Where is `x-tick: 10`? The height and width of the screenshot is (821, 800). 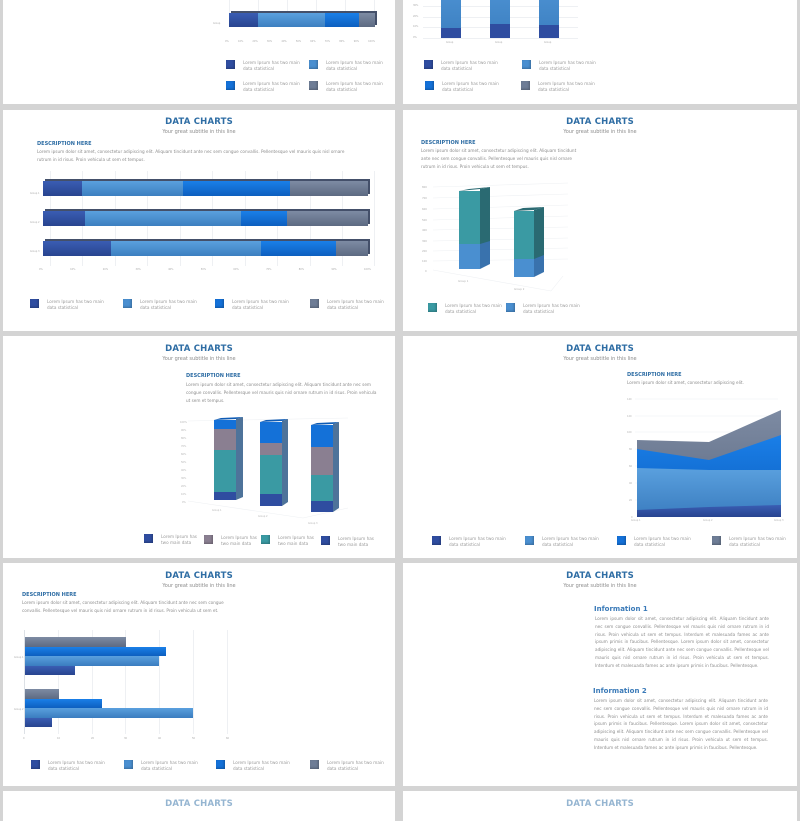
x-tick: 10 is located at coordinates (59, 738).